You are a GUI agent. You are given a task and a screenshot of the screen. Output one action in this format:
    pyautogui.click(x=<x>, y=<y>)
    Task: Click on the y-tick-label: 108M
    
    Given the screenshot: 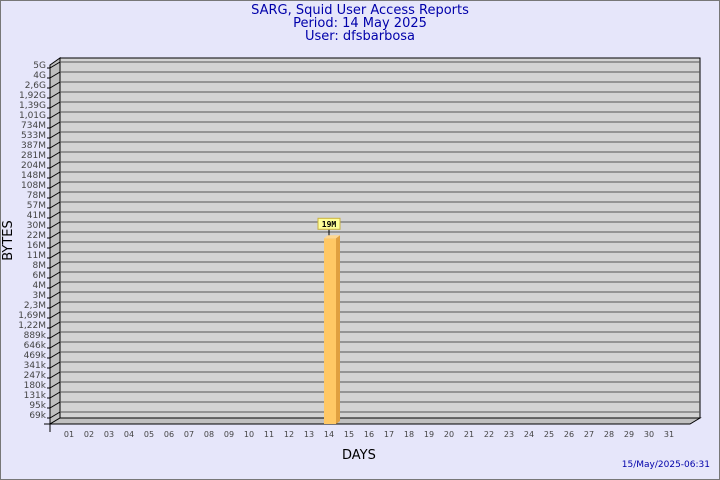 What is the action you would take?
    pyautogui.click(x=33, y=186)
    